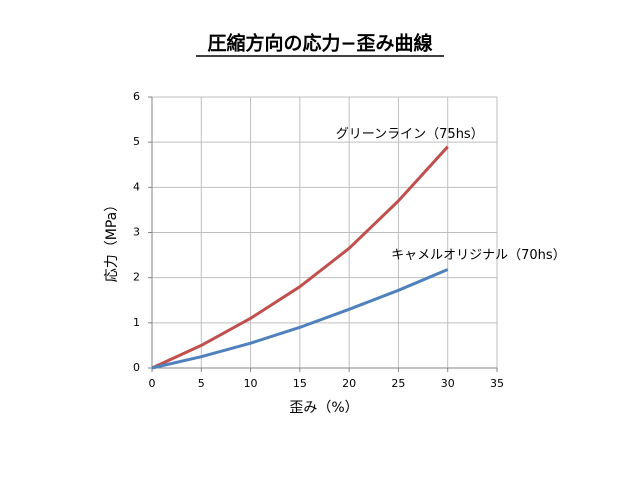 The height and width of the screenshot is (480, 640). Describe the element at coordinates (251, 383) in the screenshot. I see `x-tick-label: 10` at that location.